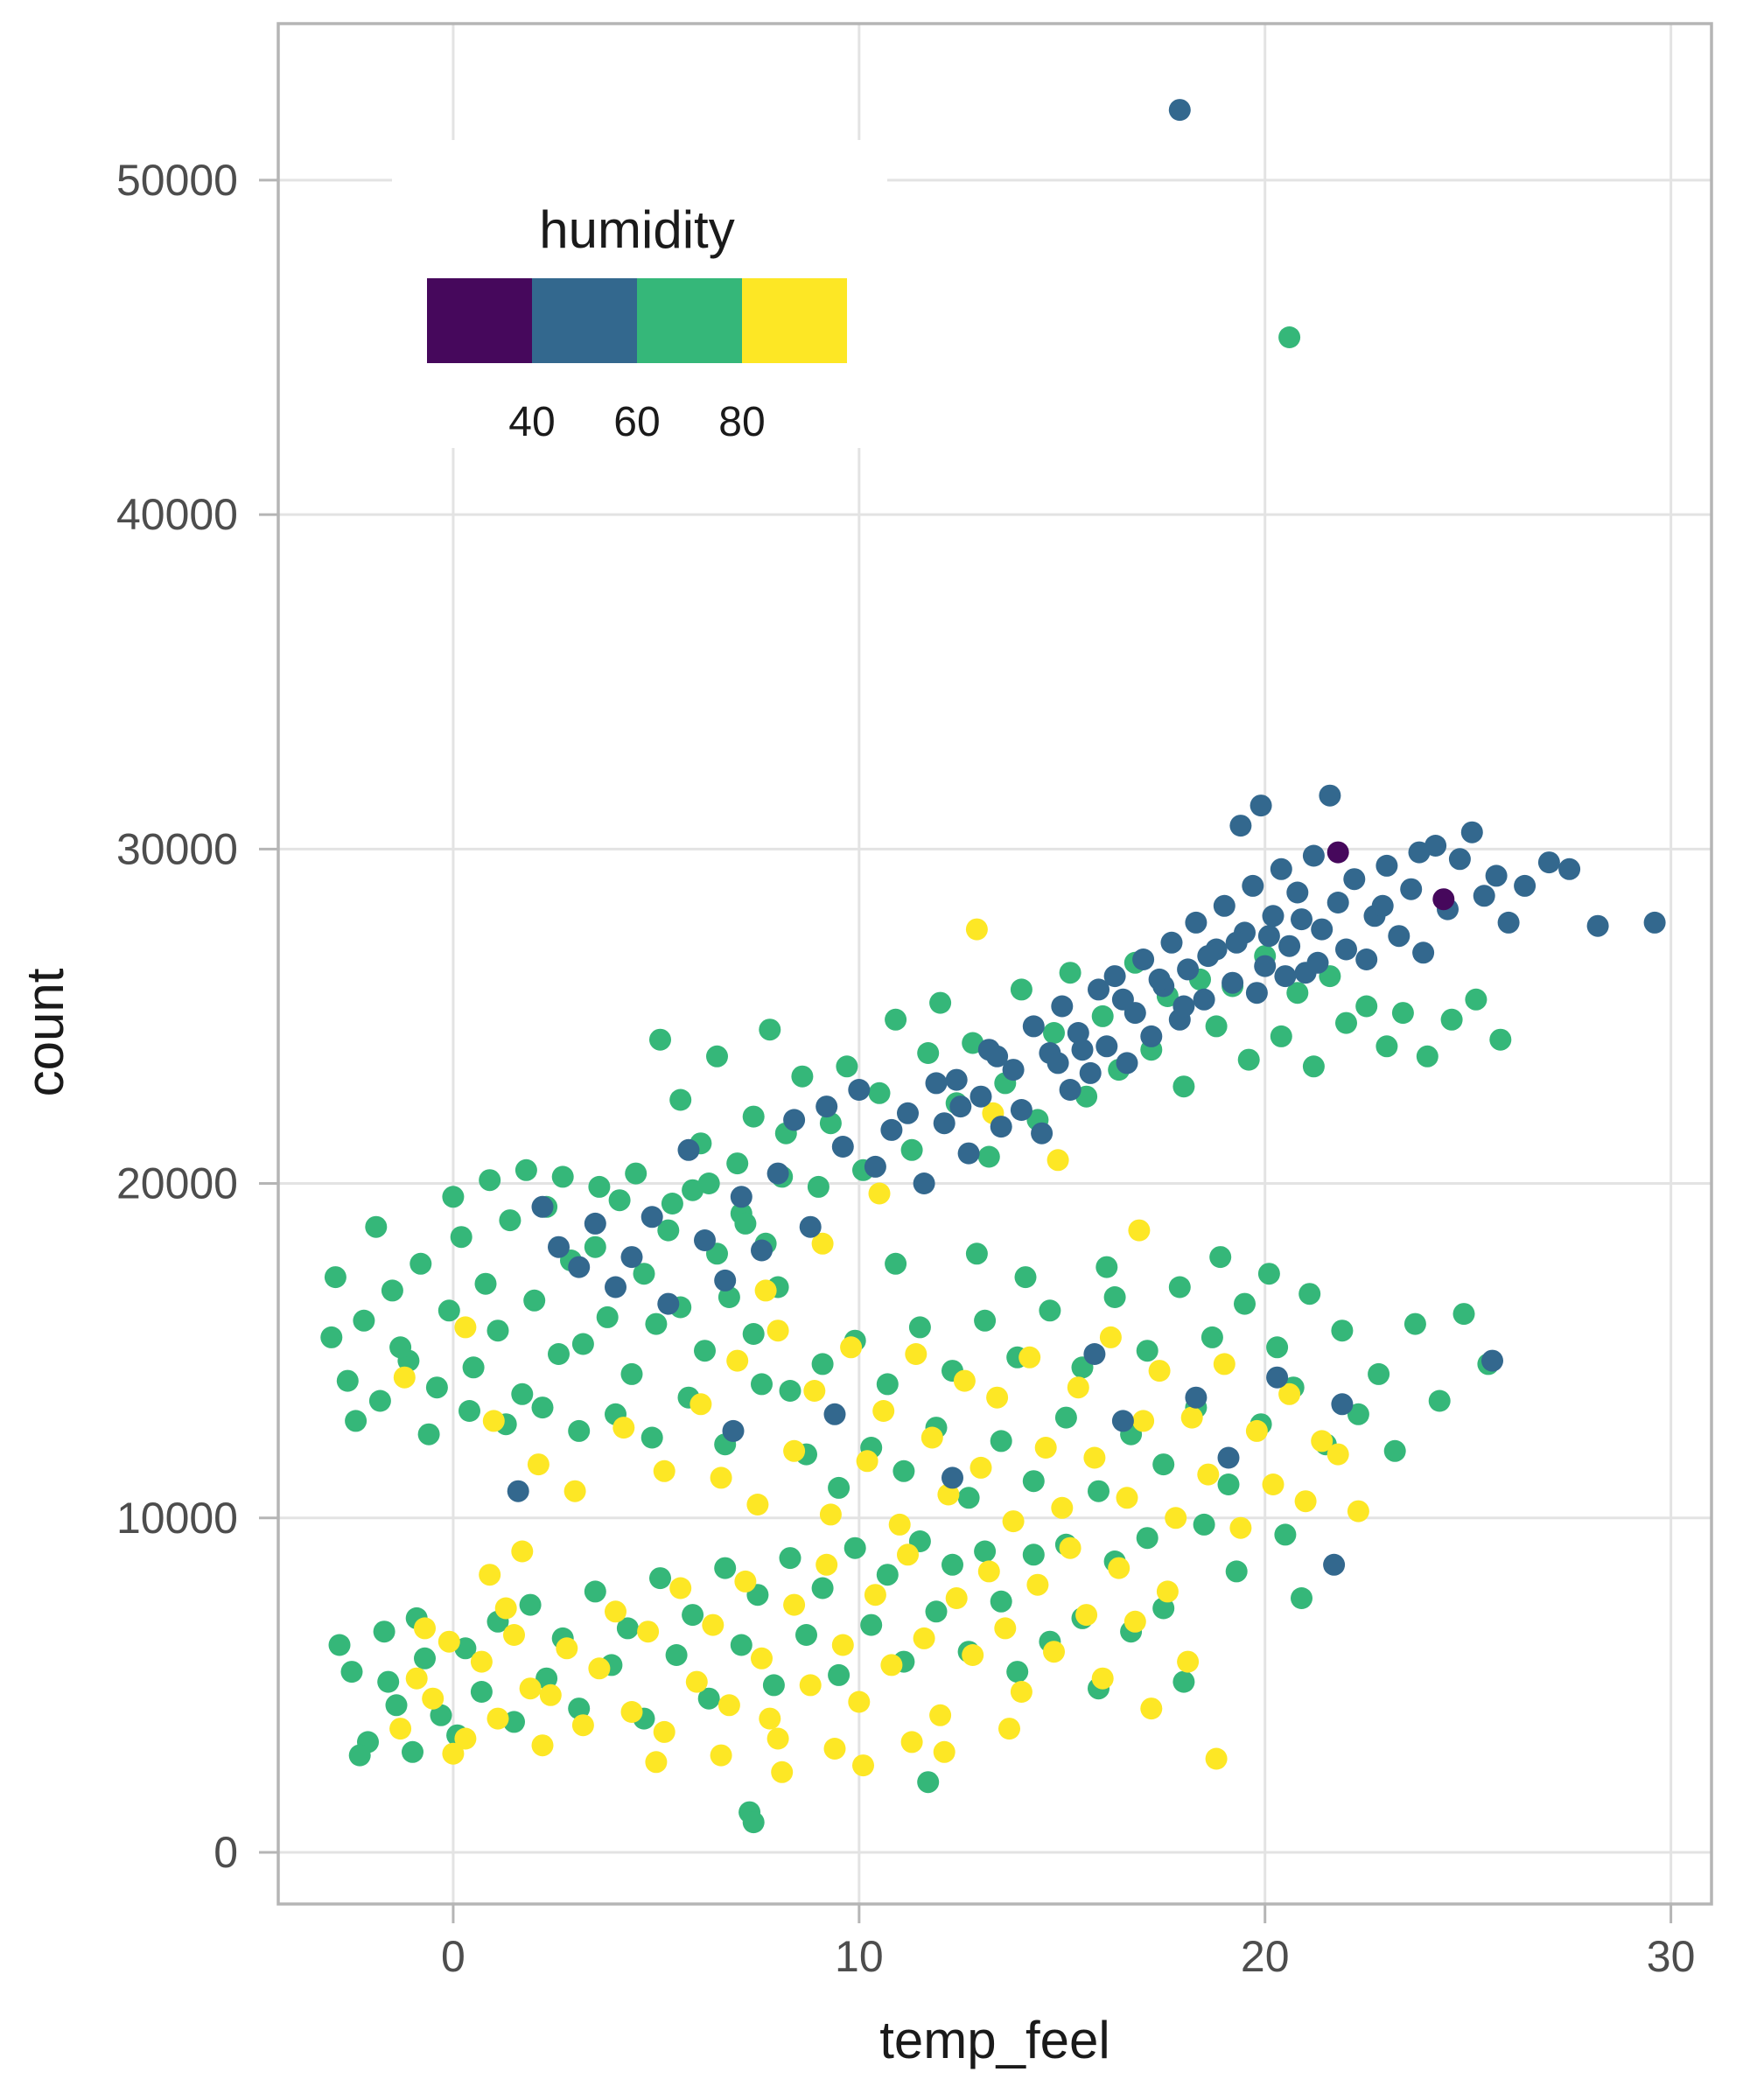 This screenshot has width=1750, height=2100. Describe the element at coordinates (636, 229) in the screenshot. I see `legend-title: humidity` at that location.